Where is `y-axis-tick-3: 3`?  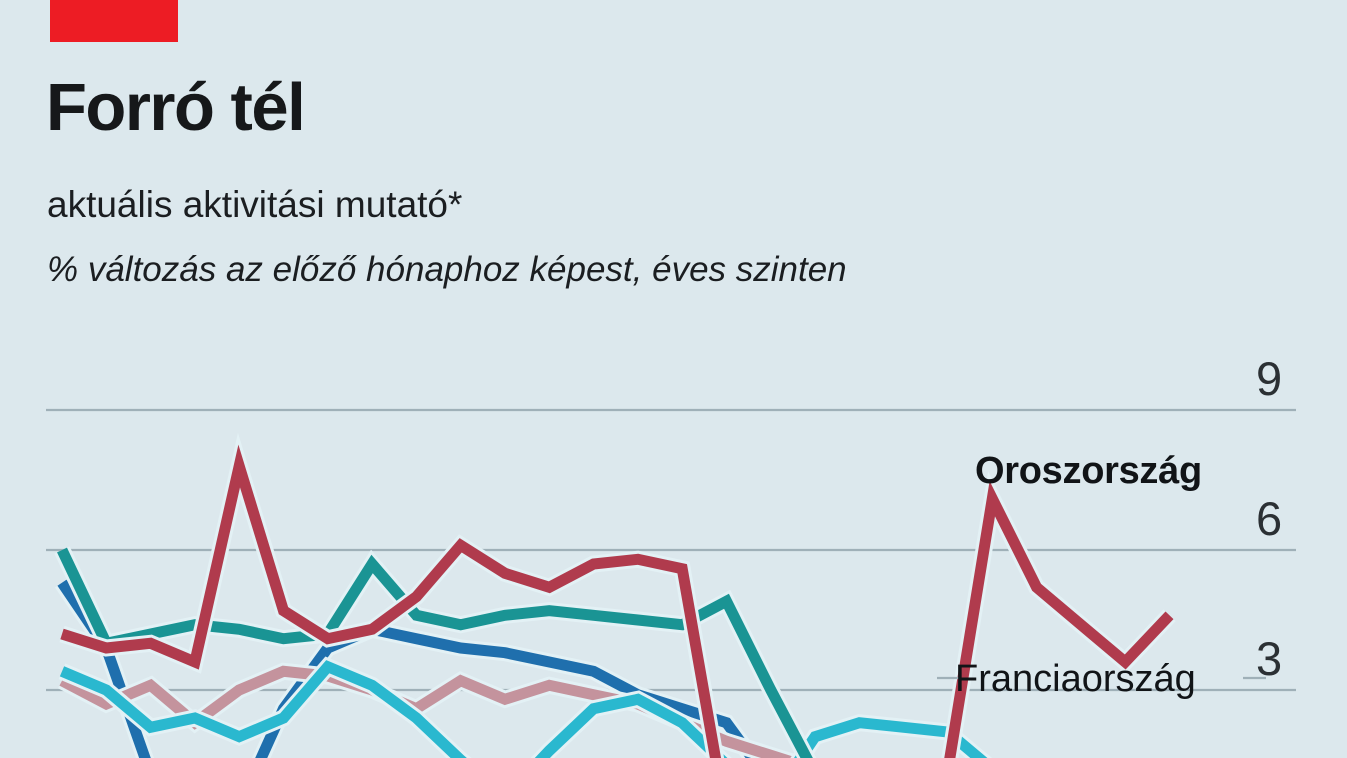
y-axis-tick-3: 3 is located at coordinates (1269, 658).